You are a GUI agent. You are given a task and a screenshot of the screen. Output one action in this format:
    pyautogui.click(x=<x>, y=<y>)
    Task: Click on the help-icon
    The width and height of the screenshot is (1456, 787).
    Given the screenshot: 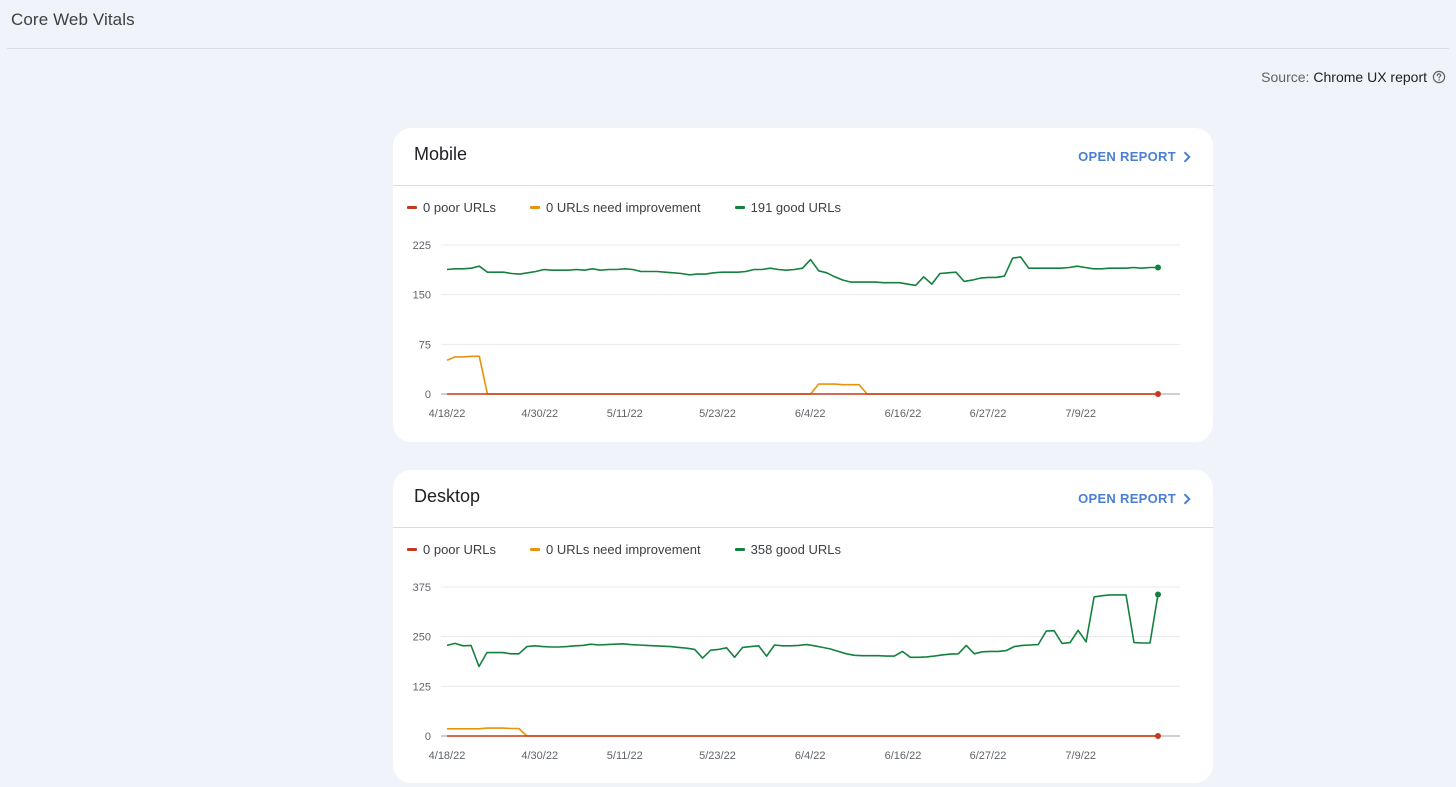 What is the action you would take?
    pyautogui.click(x=1439, y=77)
    